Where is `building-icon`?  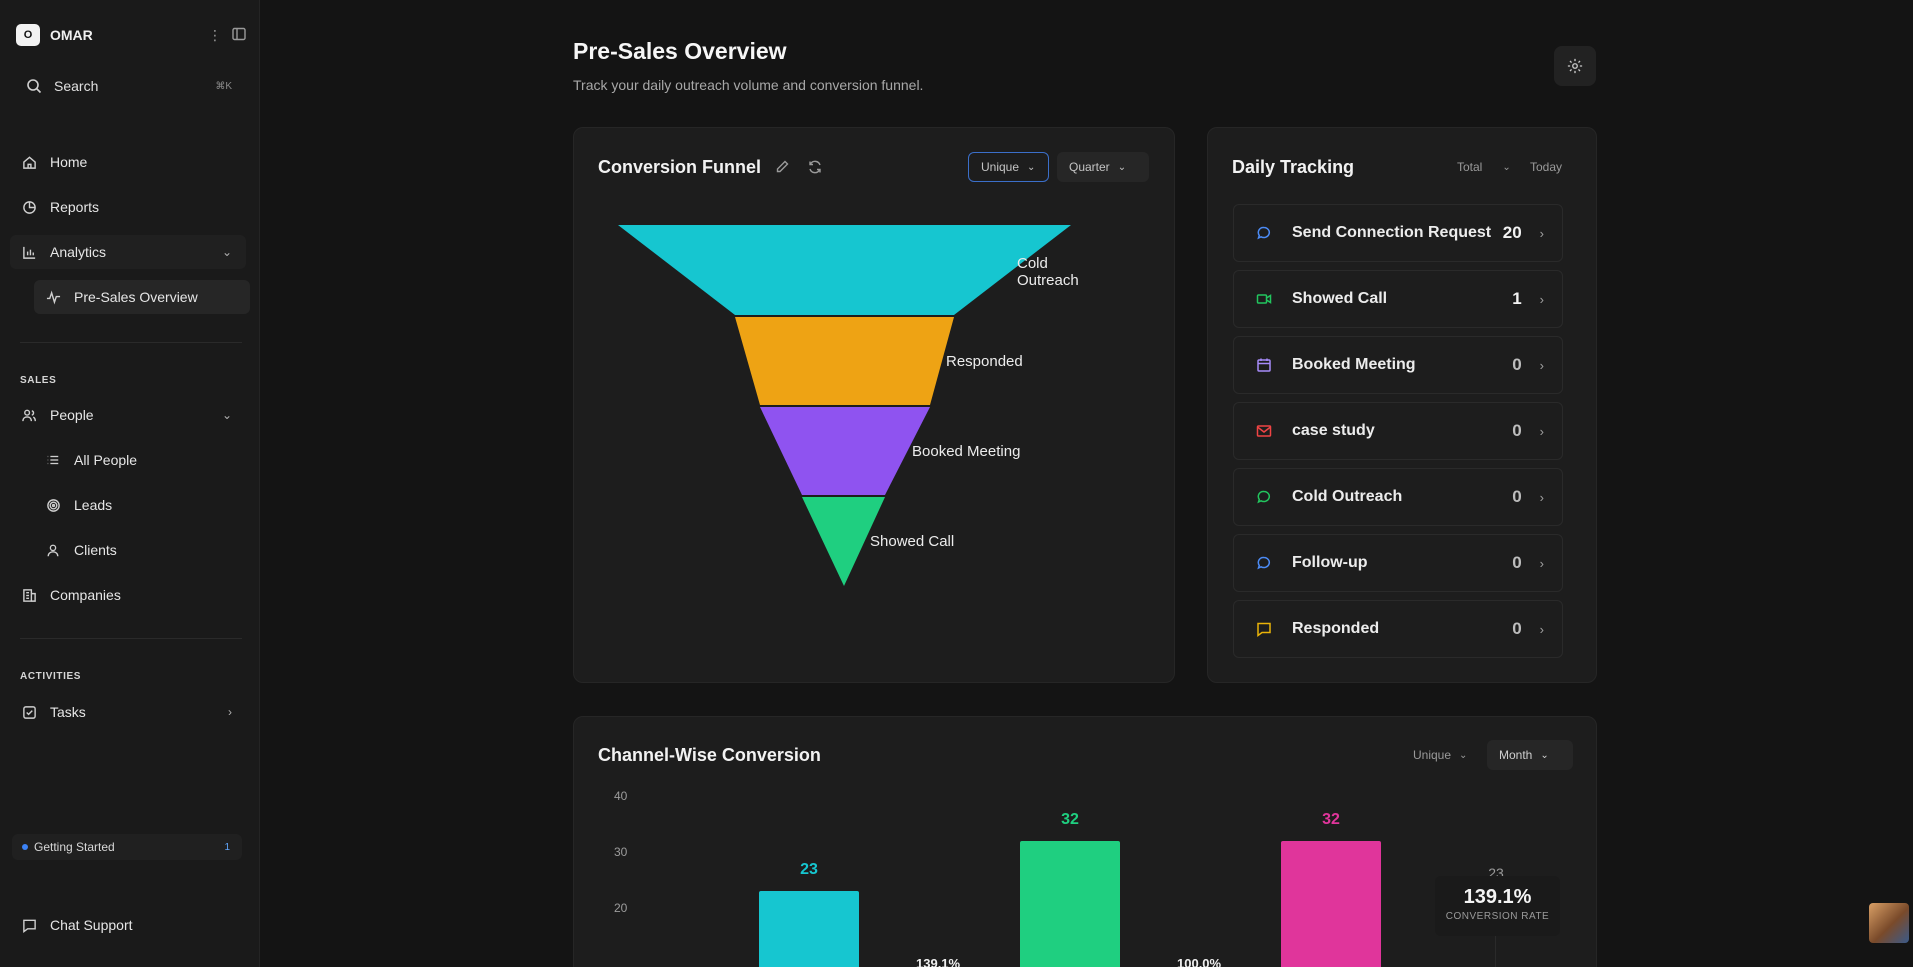
building-icon is located at coordinates (29, 595).